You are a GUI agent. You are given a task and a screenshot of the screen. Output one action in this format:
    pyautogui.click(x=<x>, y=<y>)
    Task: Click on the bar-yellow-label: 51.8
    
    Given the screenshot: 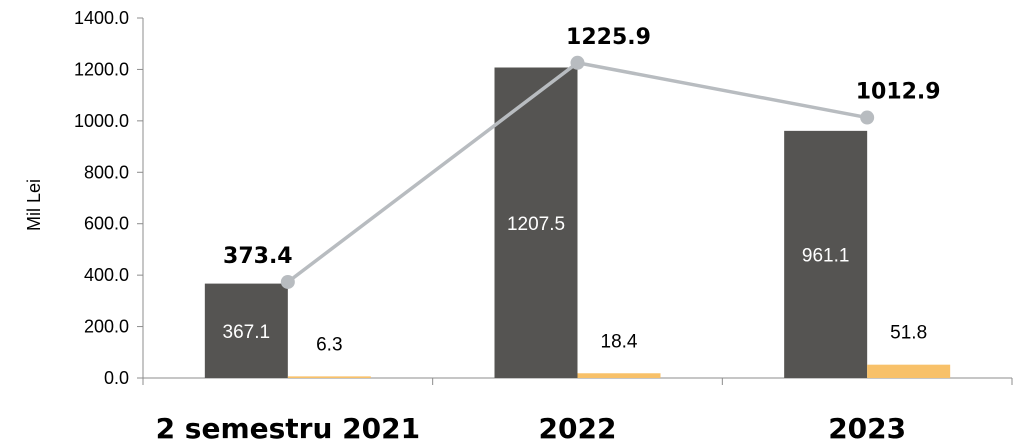 What is the action you would take?
    pyautogui.click(x=908, y=333)
    